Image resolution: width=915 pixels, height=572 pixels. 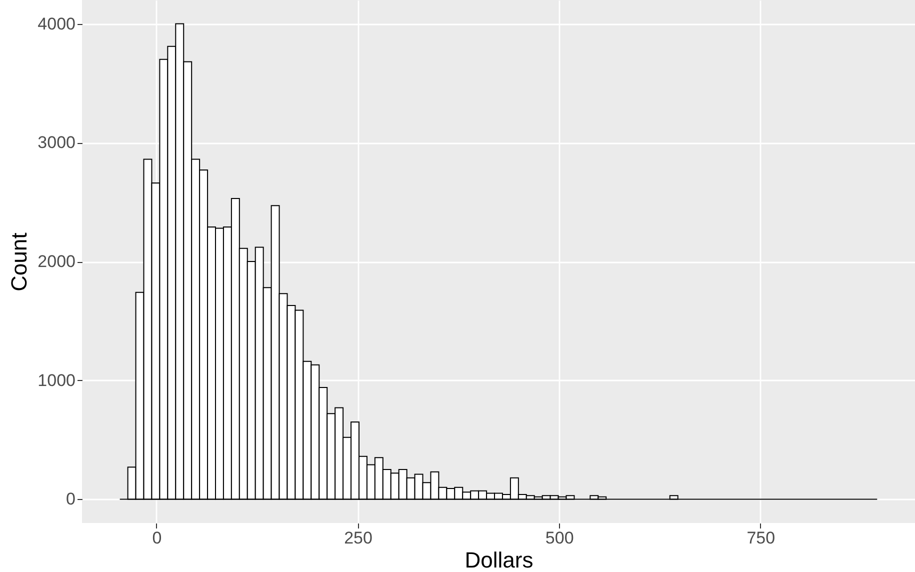 I want to click on y-tick-label: 2000, so click(x=57, y=261).